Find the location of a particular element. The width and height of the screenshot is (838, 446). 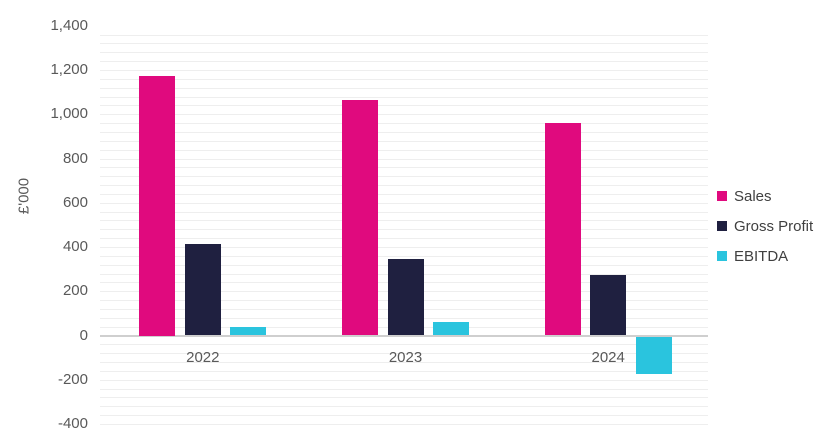

y-tick-label: 200 is located at coordinates (75, 291).